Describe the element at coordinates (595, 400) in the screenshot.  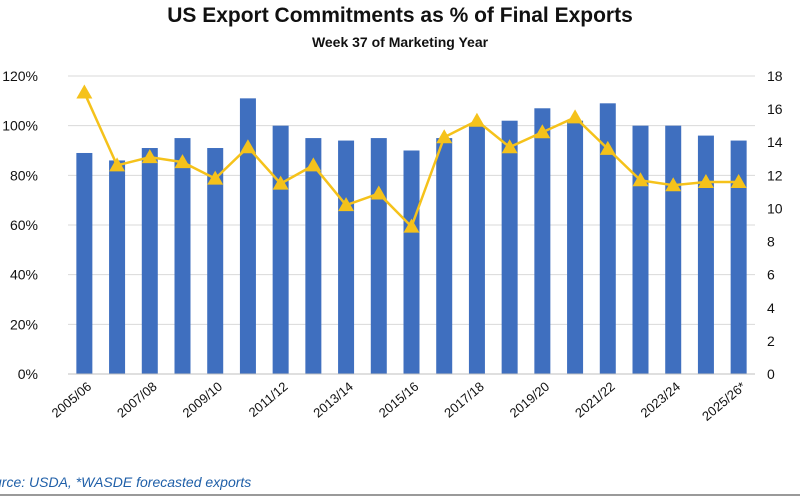
I see `x-tick-label: 2021/22` at that location.